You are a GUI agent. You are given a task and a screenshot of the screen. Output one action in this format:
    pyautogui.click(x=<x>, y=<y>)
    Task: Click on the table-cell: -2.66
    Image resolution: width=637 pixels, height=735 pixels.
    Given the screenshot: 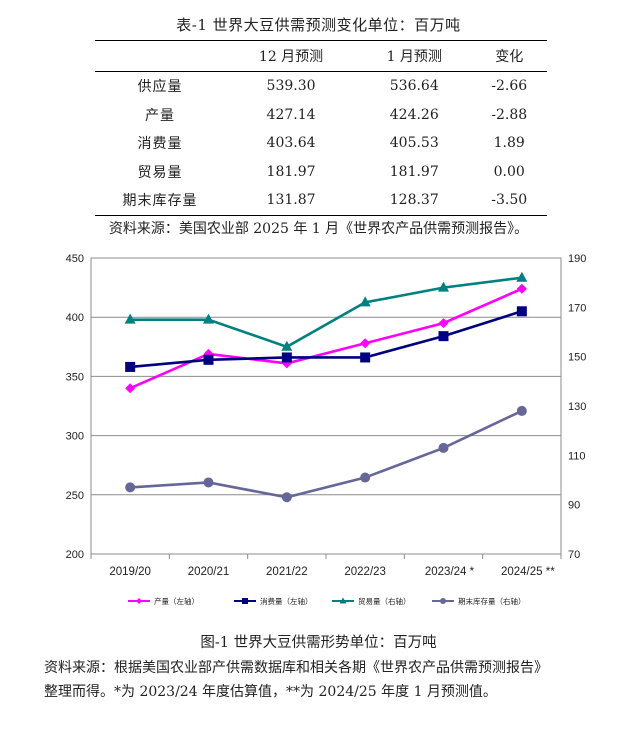 What is the action you would take?
    pyautogui.click(x=509, y=86)
    